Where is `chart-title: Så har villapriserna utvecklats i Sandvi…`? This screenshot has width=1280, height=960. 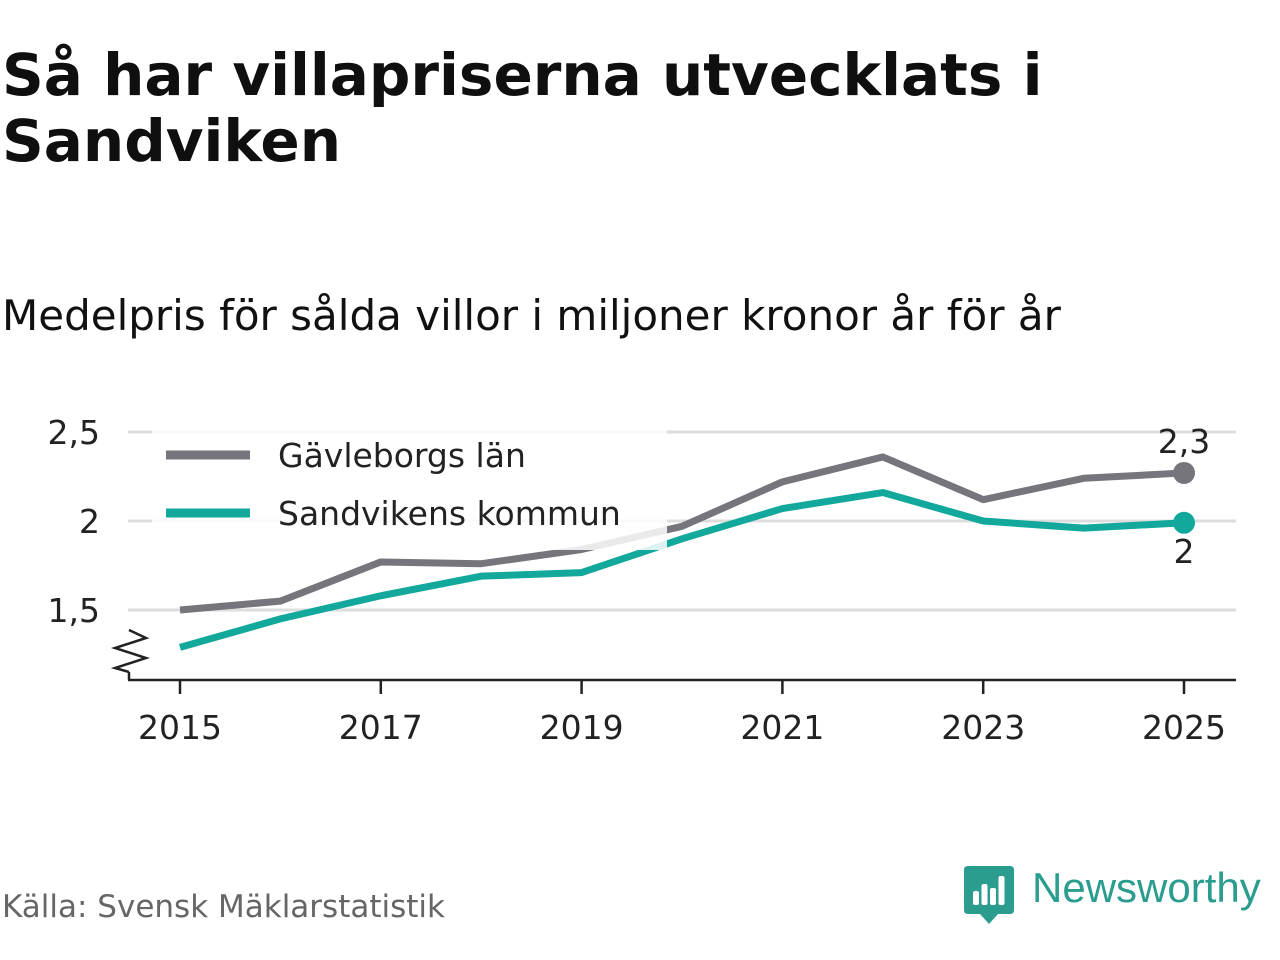
chart-title: Så har villapriserna utvecklats i Sandvi… is located at coordinates (522, 108).